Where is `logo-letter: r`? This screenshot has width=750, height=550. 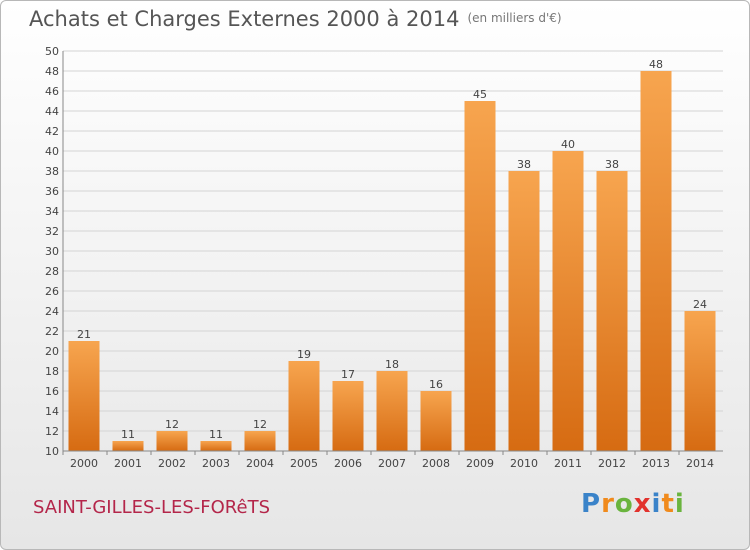 logo-letter: r is located at coordinates (608, 504).